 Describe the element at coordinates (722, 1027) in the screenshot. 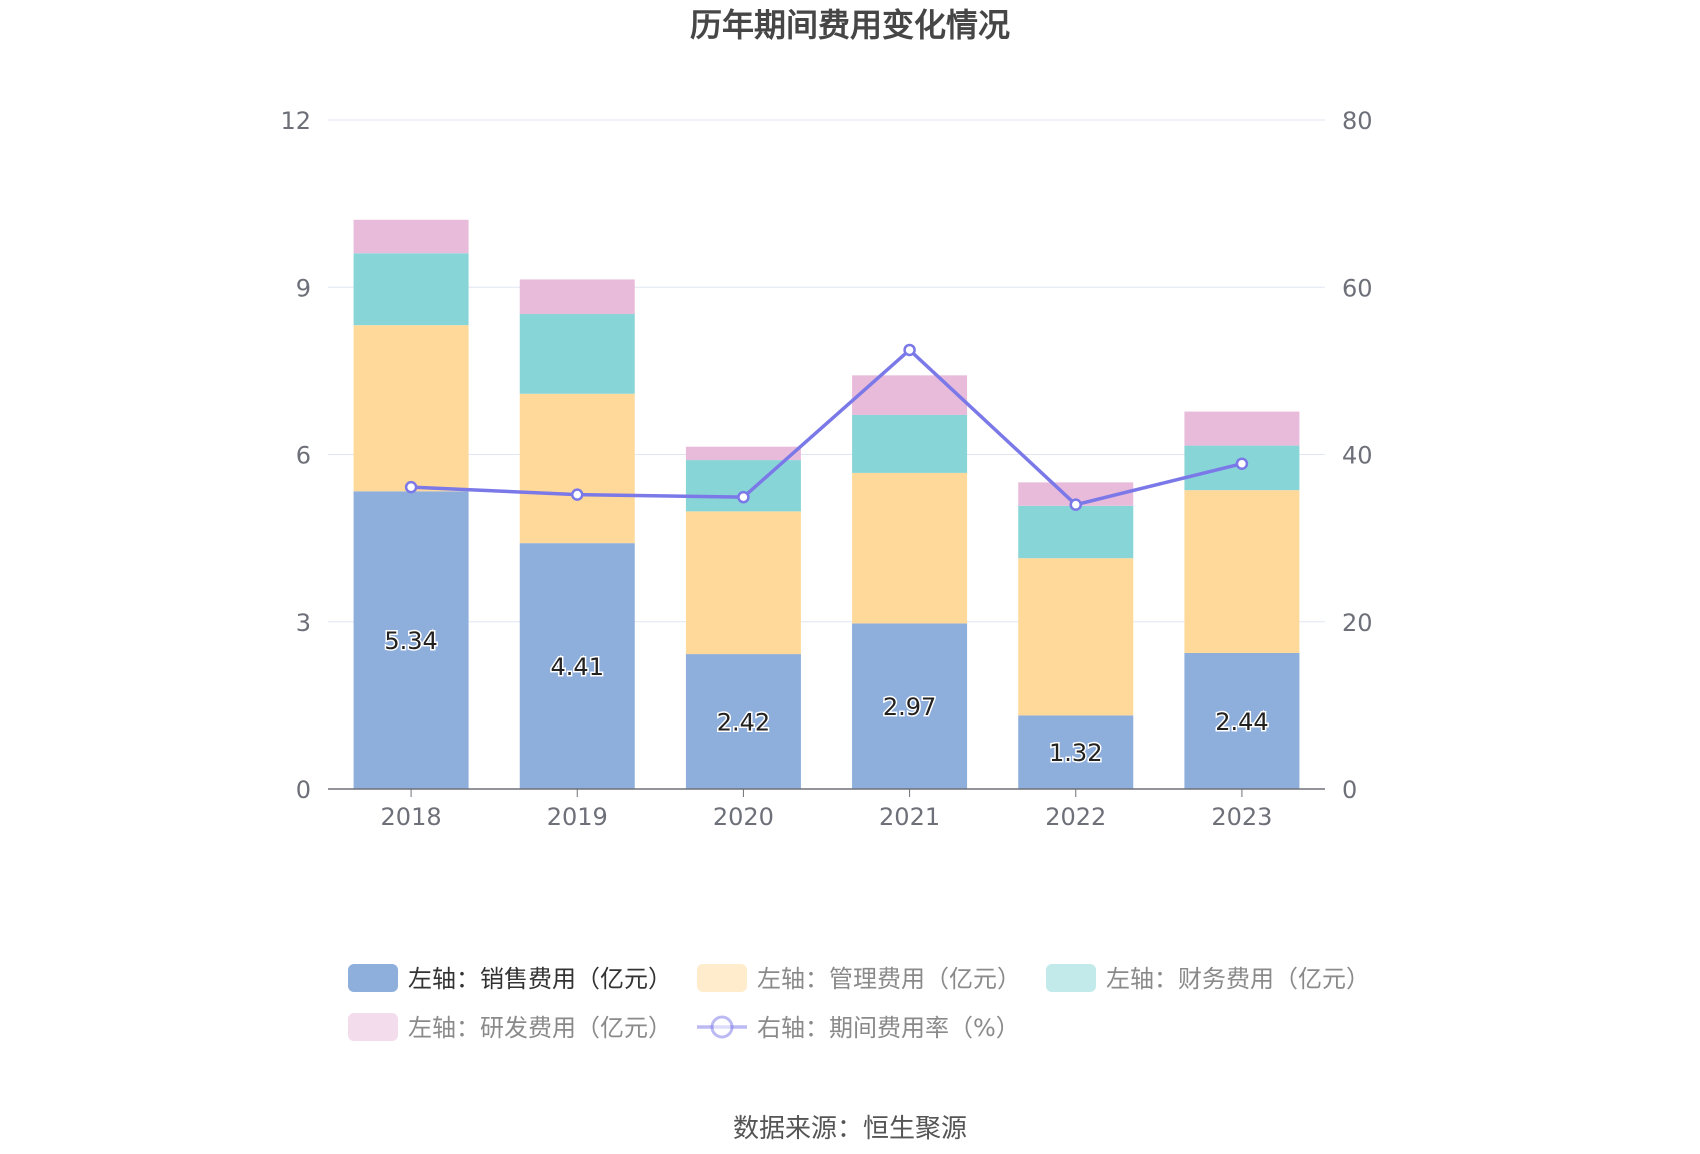

I see `legend-line-marker` at that location.